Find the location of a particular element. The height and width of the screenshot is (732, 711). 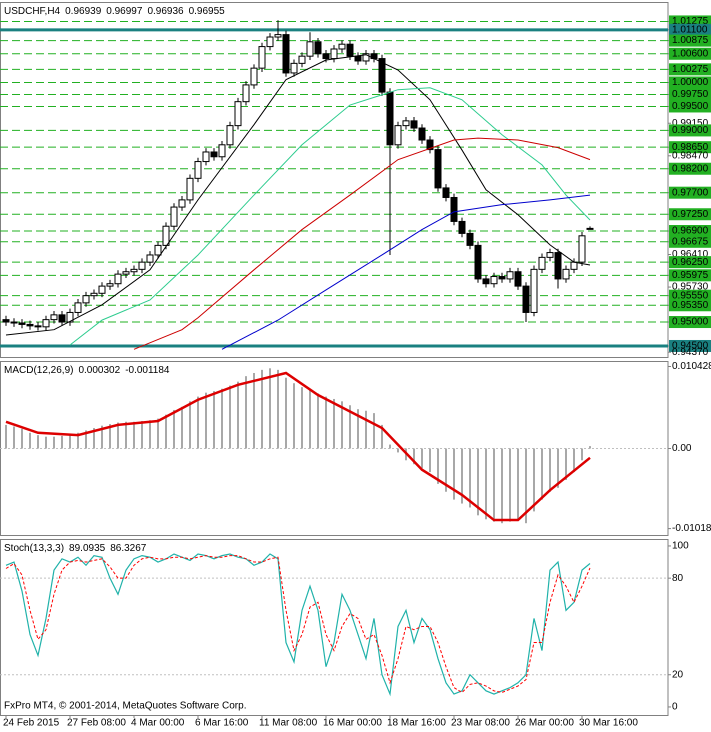

y-tick-label: 0.95350 is located at coordinates (690, 305).